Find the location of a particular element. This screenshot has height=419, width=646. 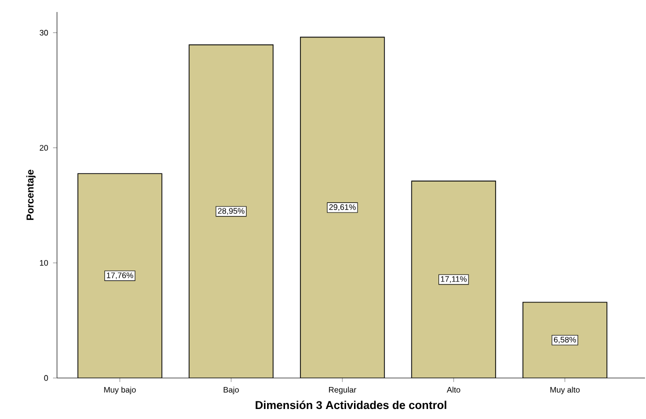

data-label: 28,95% is located at coordinates (231, 211).